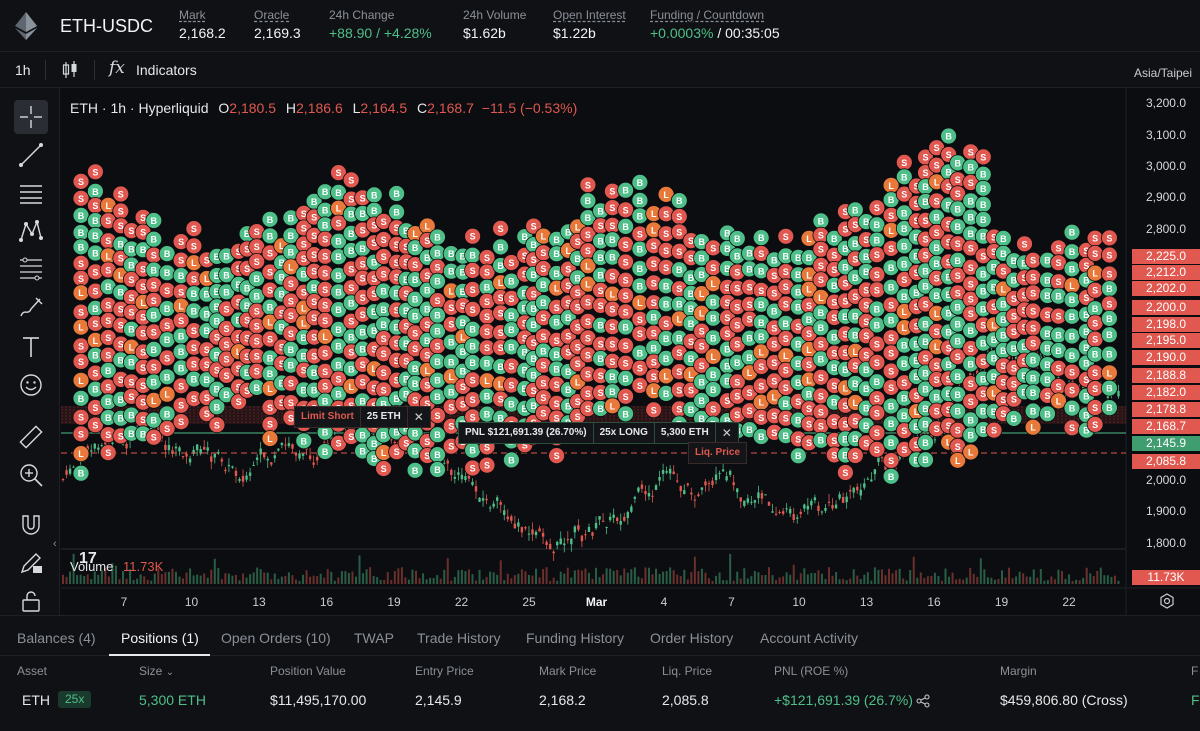 The image size is (1200, 731). What do you see at coordinates (727, 433) in the screenshot?
I see `close-icon: ✕` at bounding box center [727, 433].